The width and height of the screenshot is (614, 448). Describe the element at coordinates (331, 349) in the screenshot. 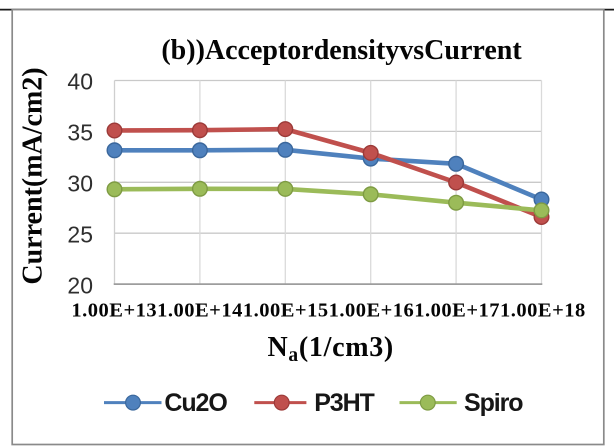

I see `svg-text: Na(1/cm3)` at that location.